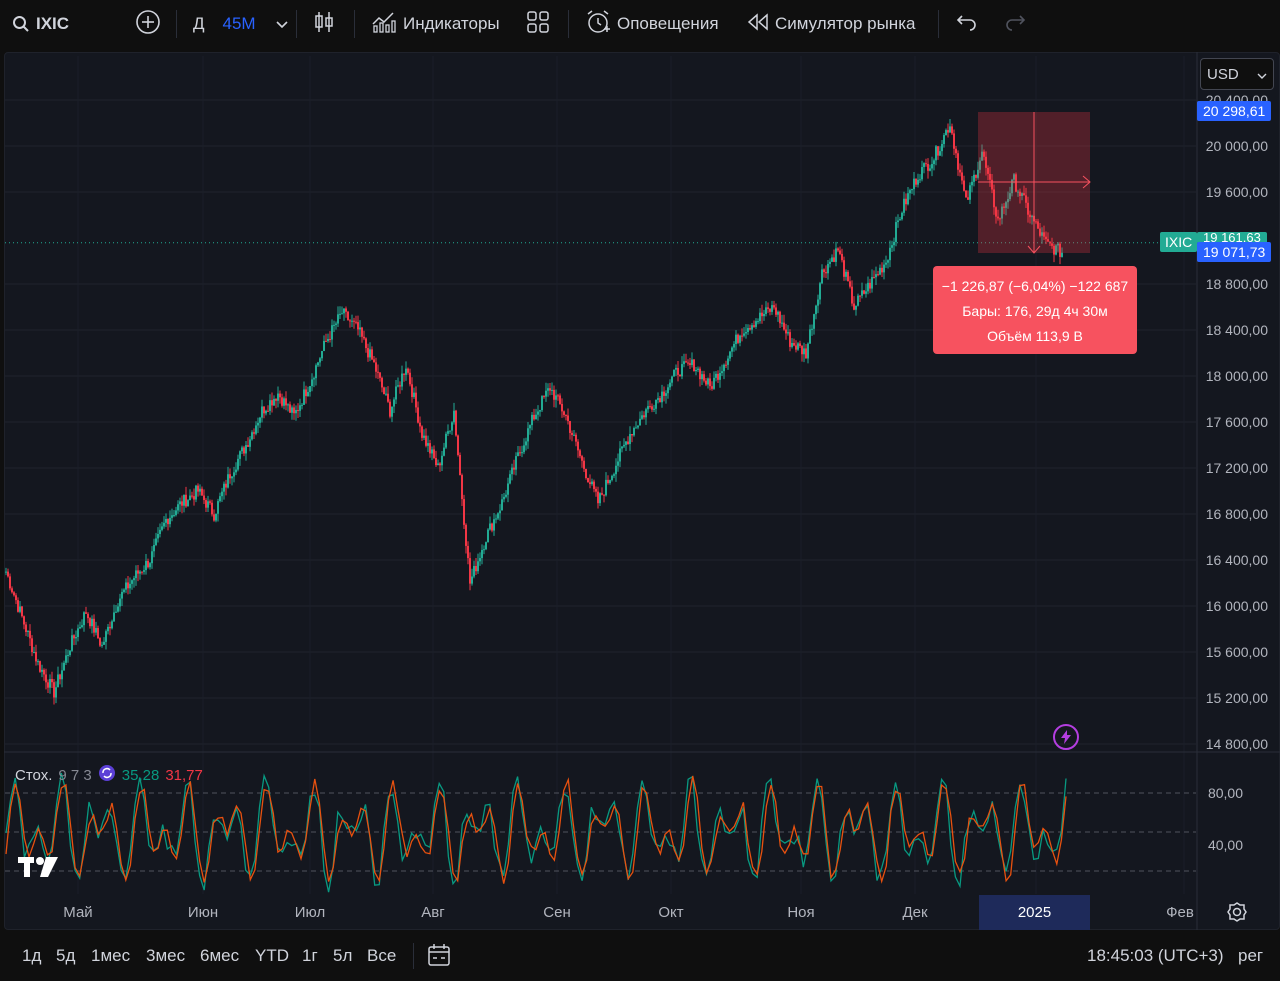 The width and height of the screenshot is (1280, 981). I want to click on lightning-icon, so click(1066, 737).